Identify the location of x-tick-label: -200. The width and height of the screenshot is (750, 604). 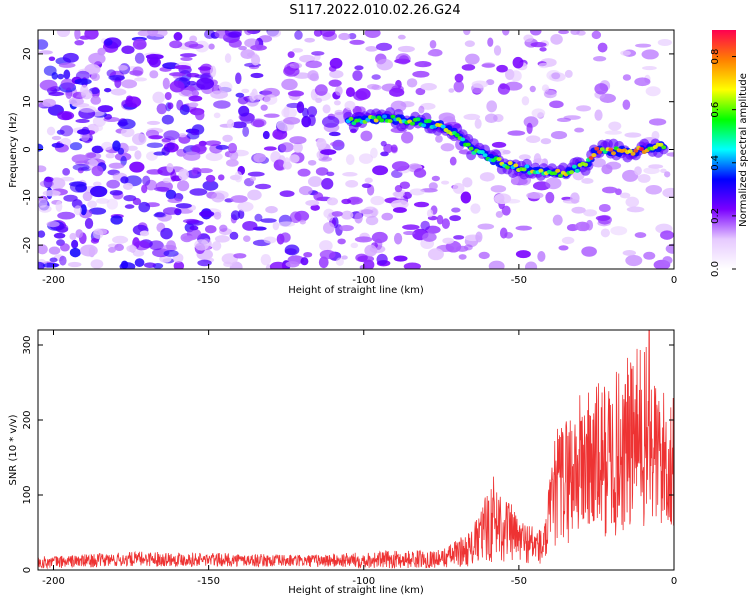
(53, 581).